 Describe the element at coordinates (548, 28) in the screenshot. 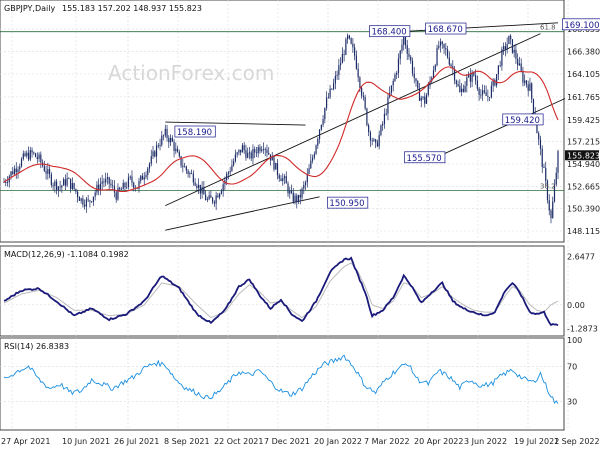

I see `fib-upper-label: 61.8` at that location.